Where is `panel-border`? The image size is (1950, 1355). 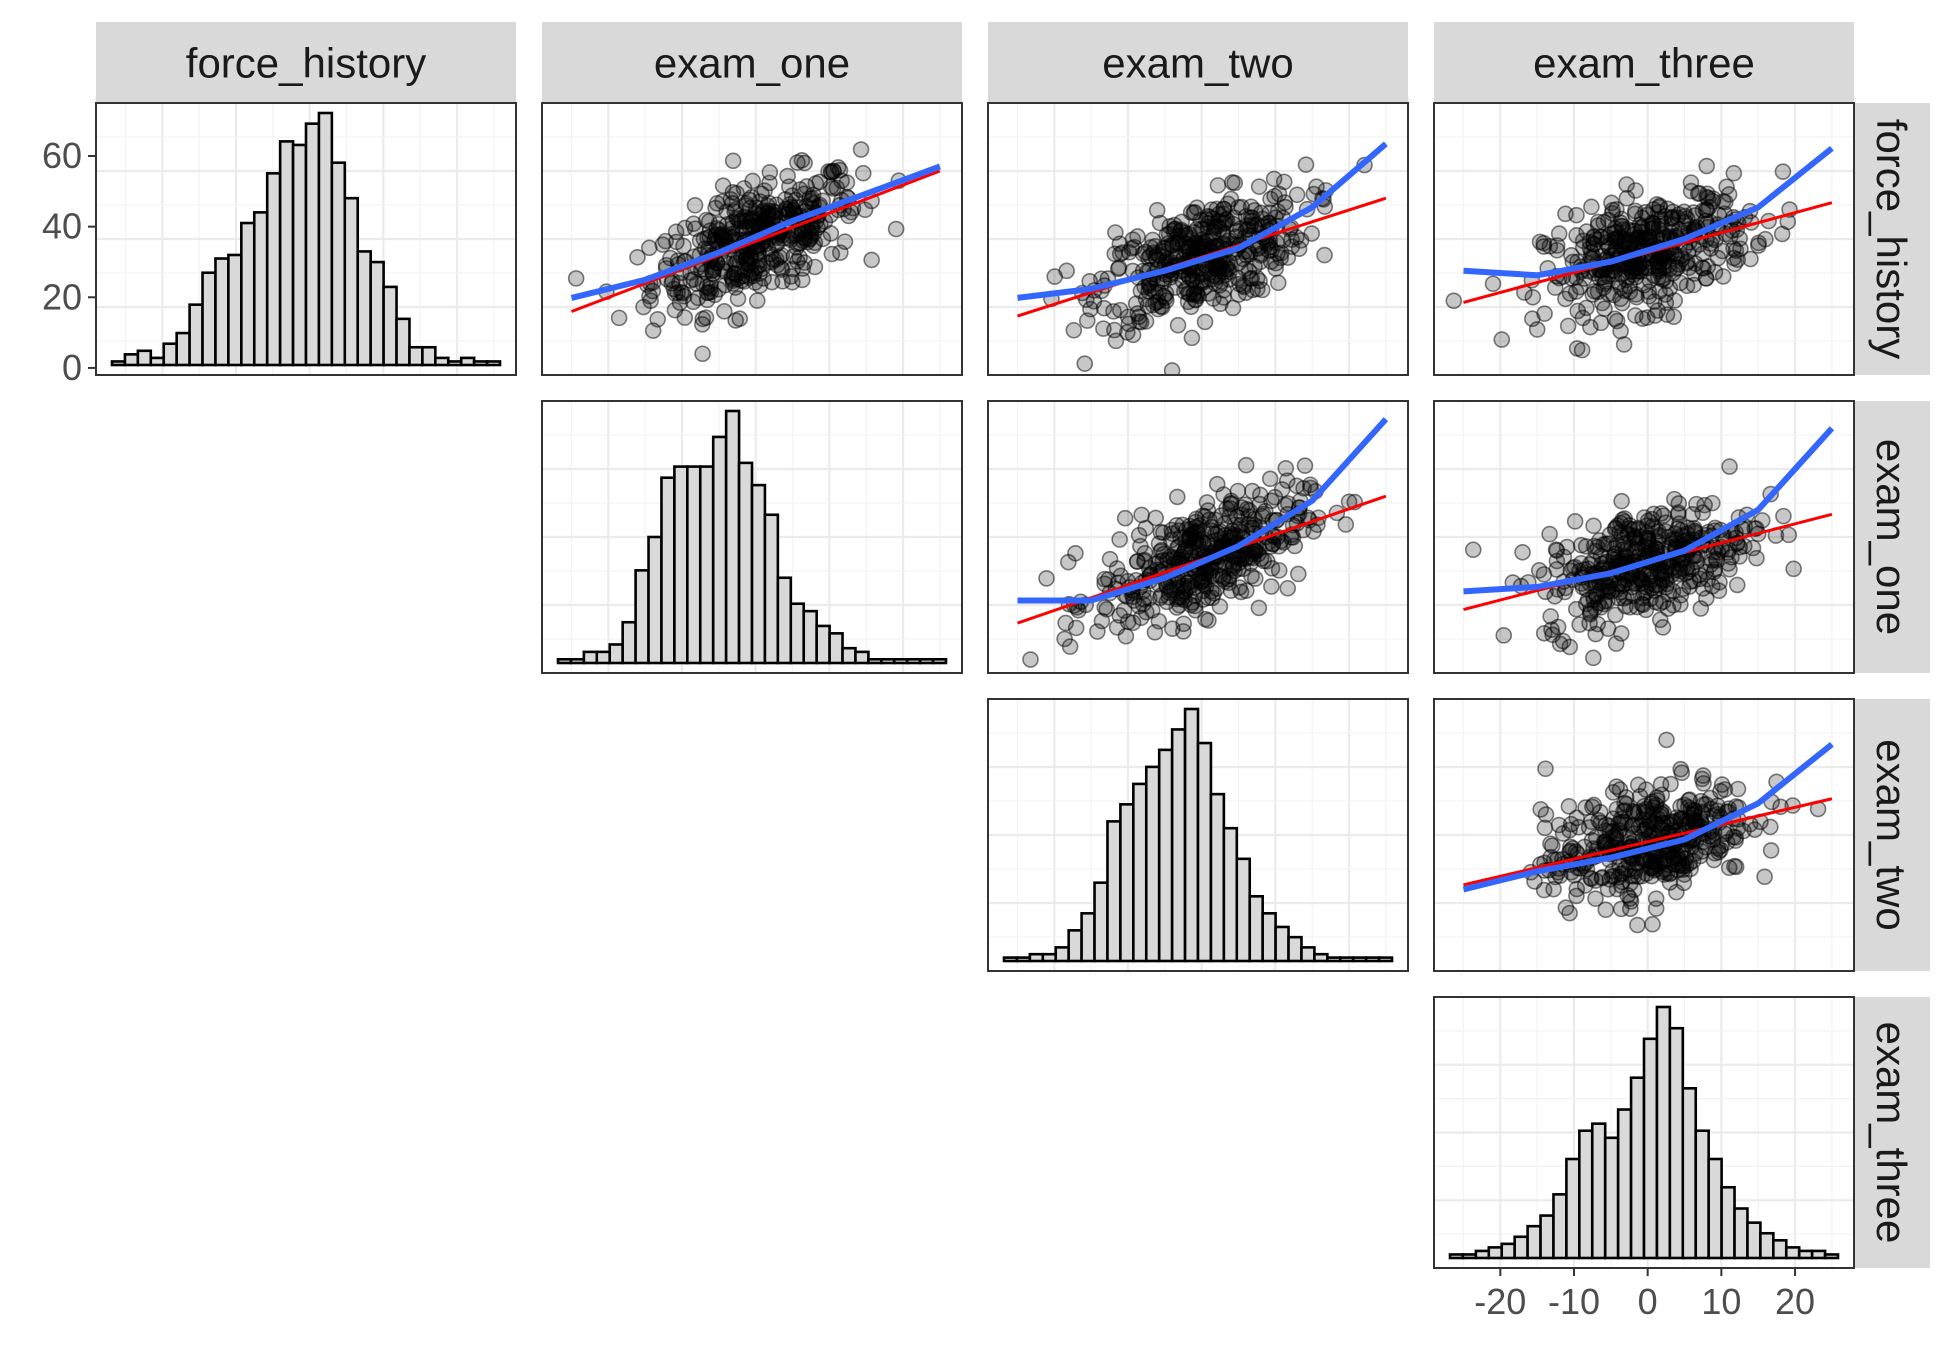 panel-border is located at coordinates (1644, 835).